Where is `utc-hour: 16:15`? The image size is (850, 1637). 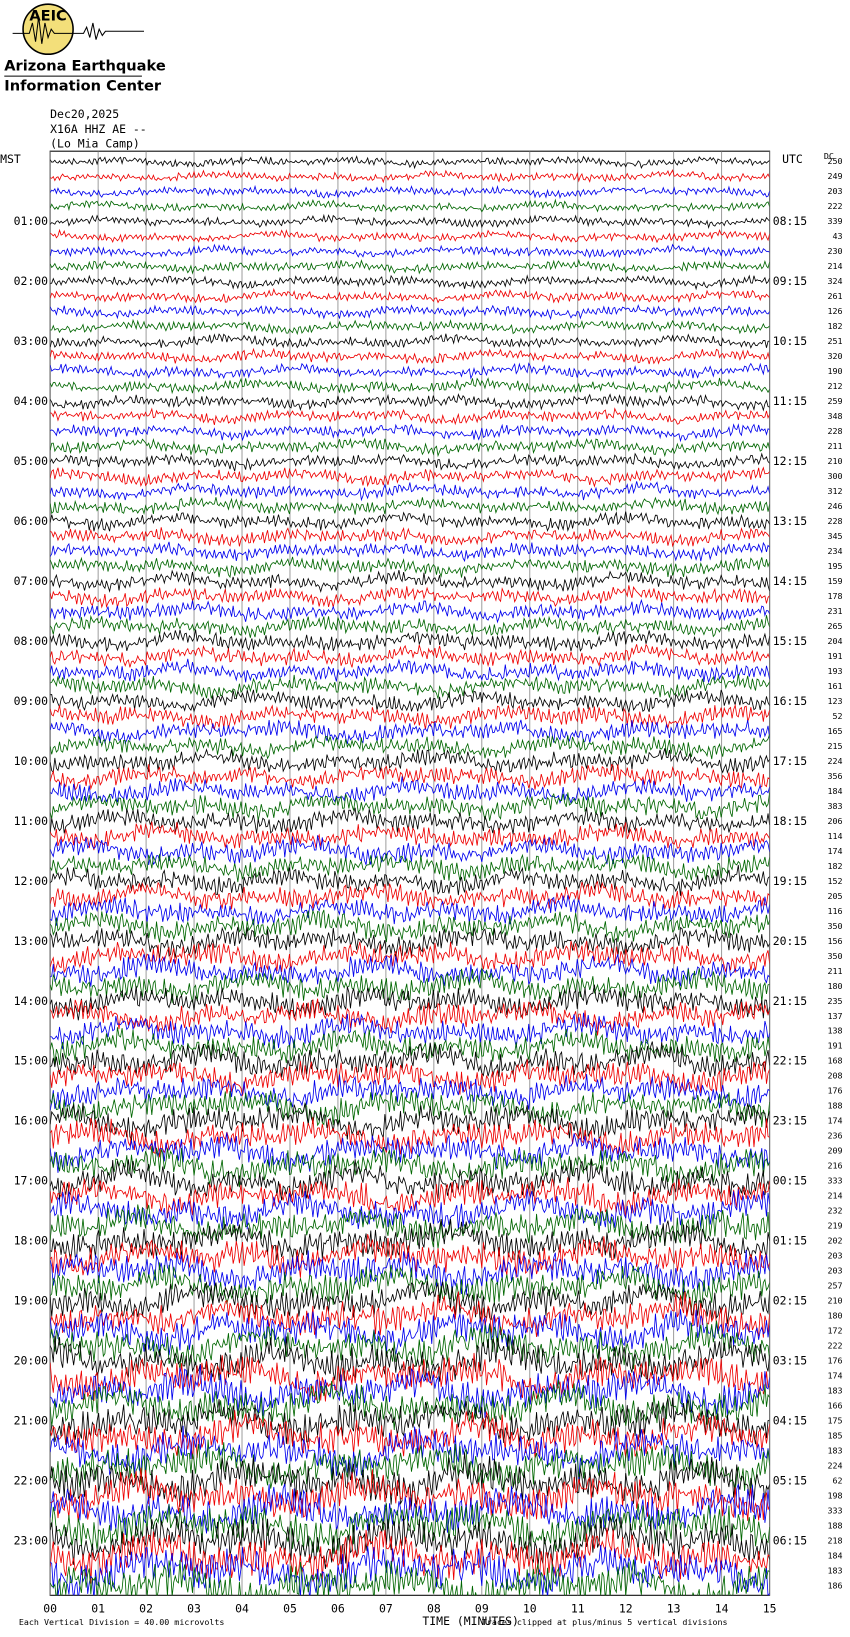 utc-hour: 16:15 is located at coordinates (790, 701).